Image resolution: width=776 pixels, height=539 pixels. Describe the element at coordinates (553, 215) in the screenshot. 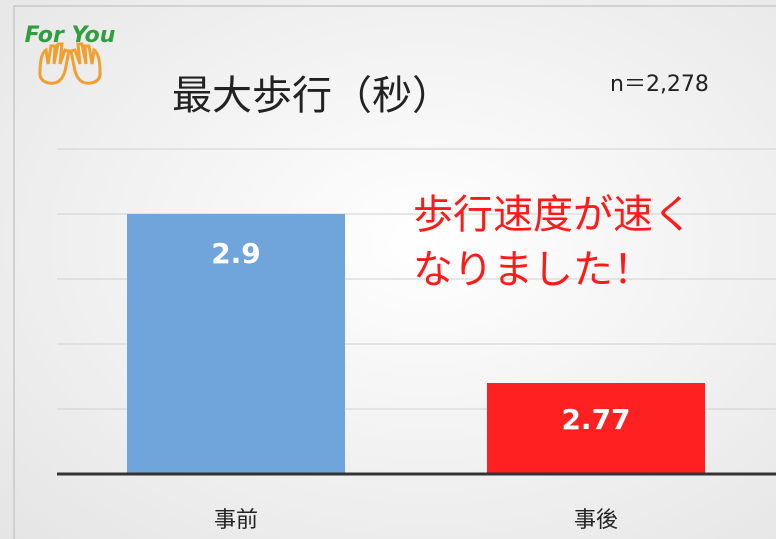

I see `annotation: 歩行速度が速く` at that location.